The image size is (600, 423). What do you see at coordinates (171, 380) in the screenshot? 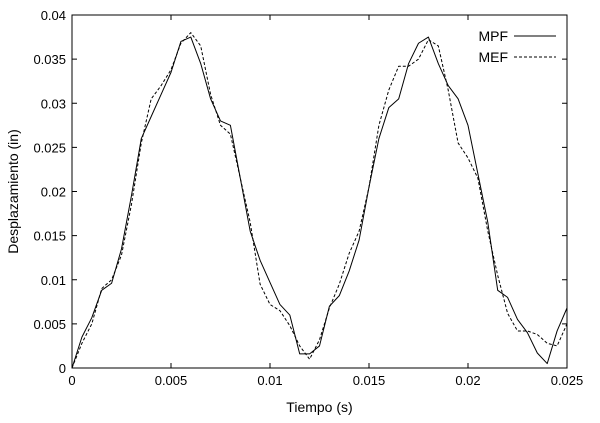
I see `x-tick-label: 0.005` at bounding box center [171, 380].